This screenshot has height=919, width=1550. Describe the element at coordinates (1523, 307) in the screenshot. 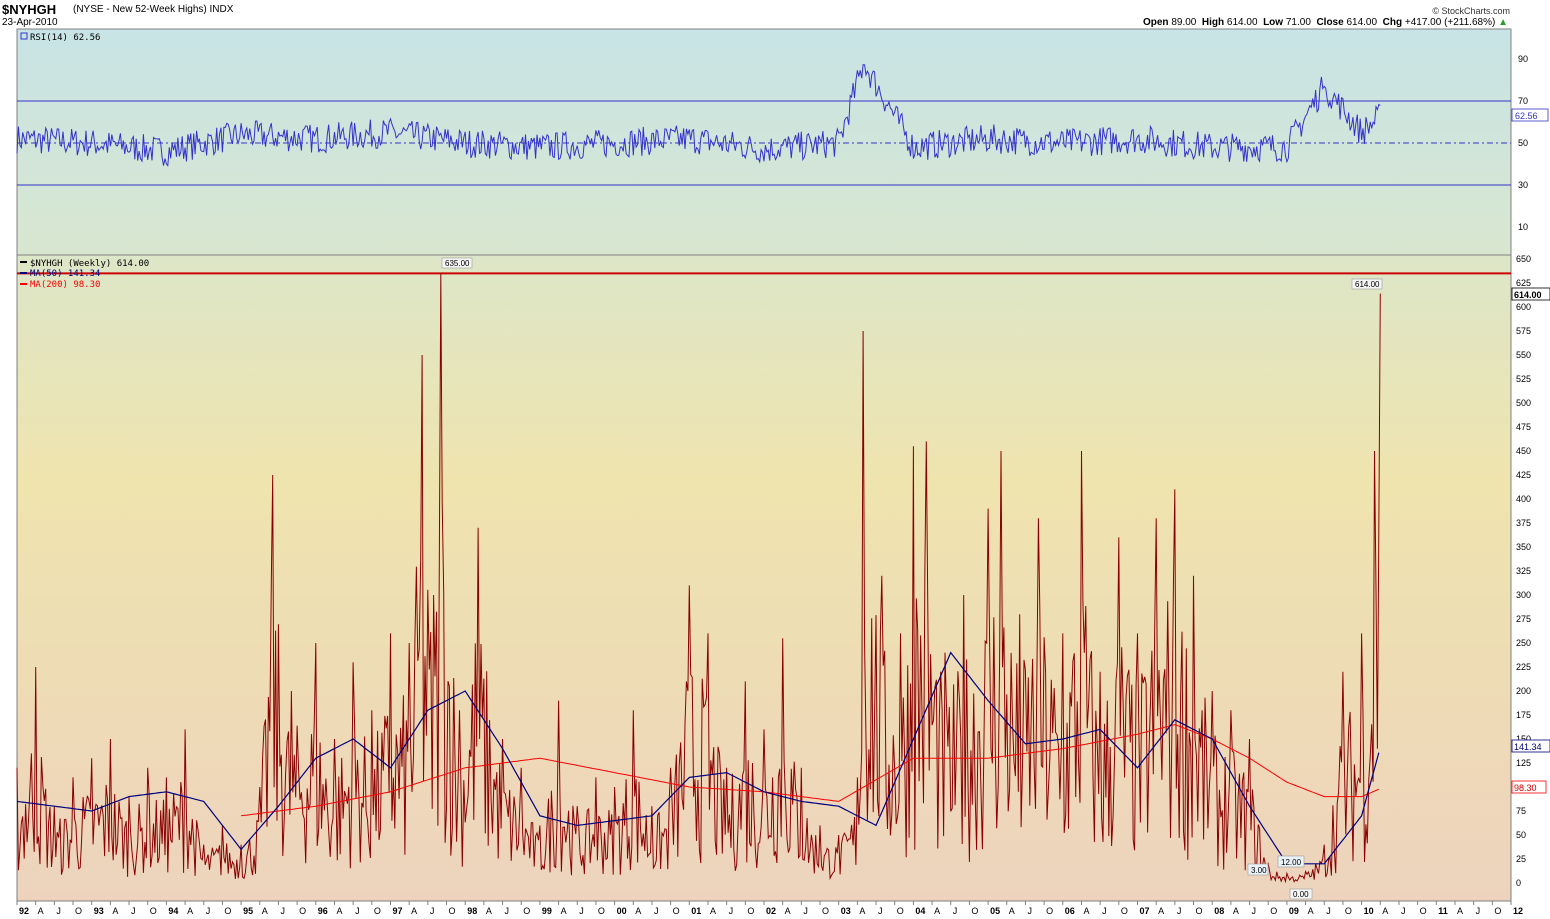

I see `price-y-tick-label: 600` at that location.